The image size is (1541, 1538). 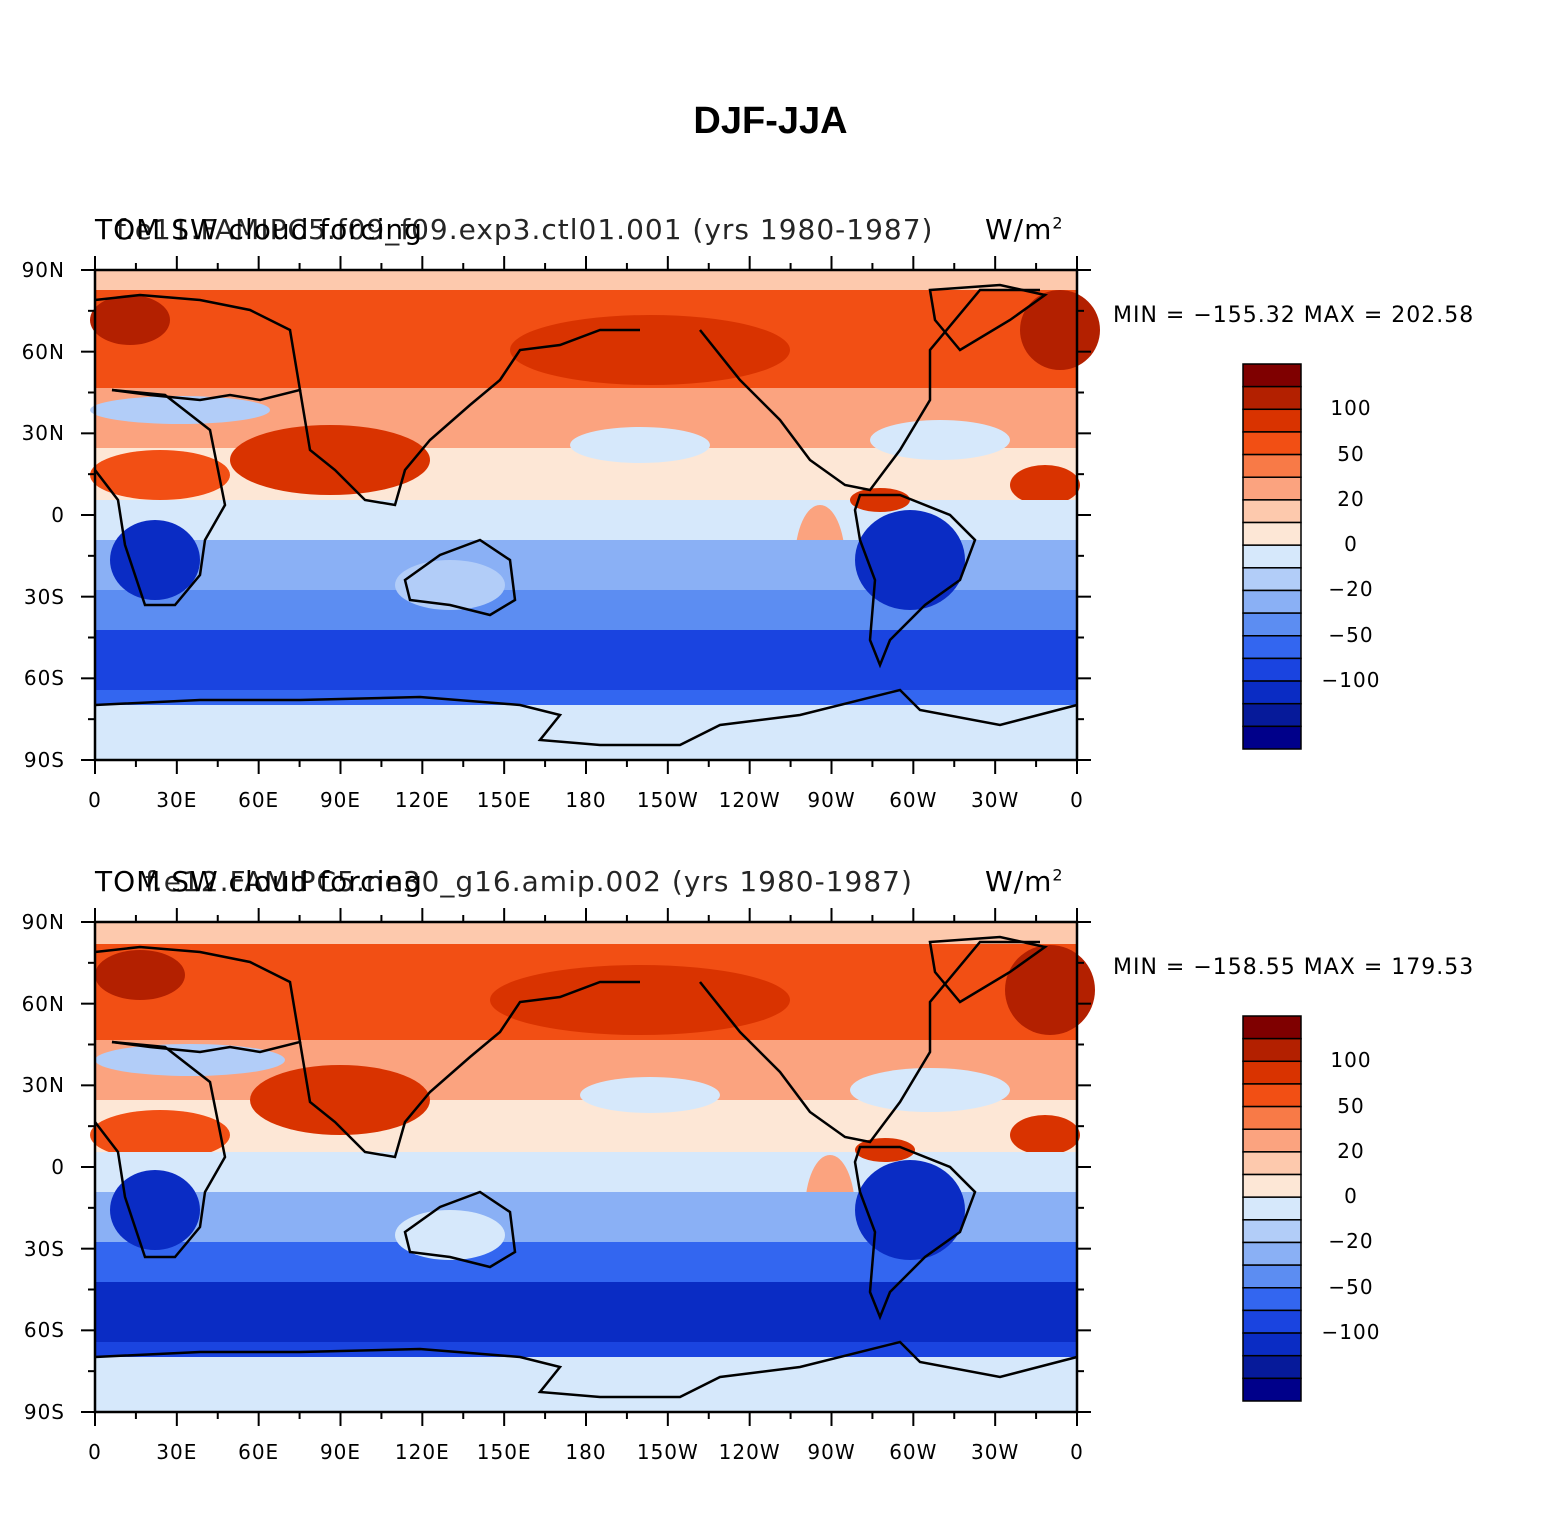 What do you see at coordinates (1351, 498) in the screenshot?
I see `colorbar-label: 20` at bounding box center [1351, 498].